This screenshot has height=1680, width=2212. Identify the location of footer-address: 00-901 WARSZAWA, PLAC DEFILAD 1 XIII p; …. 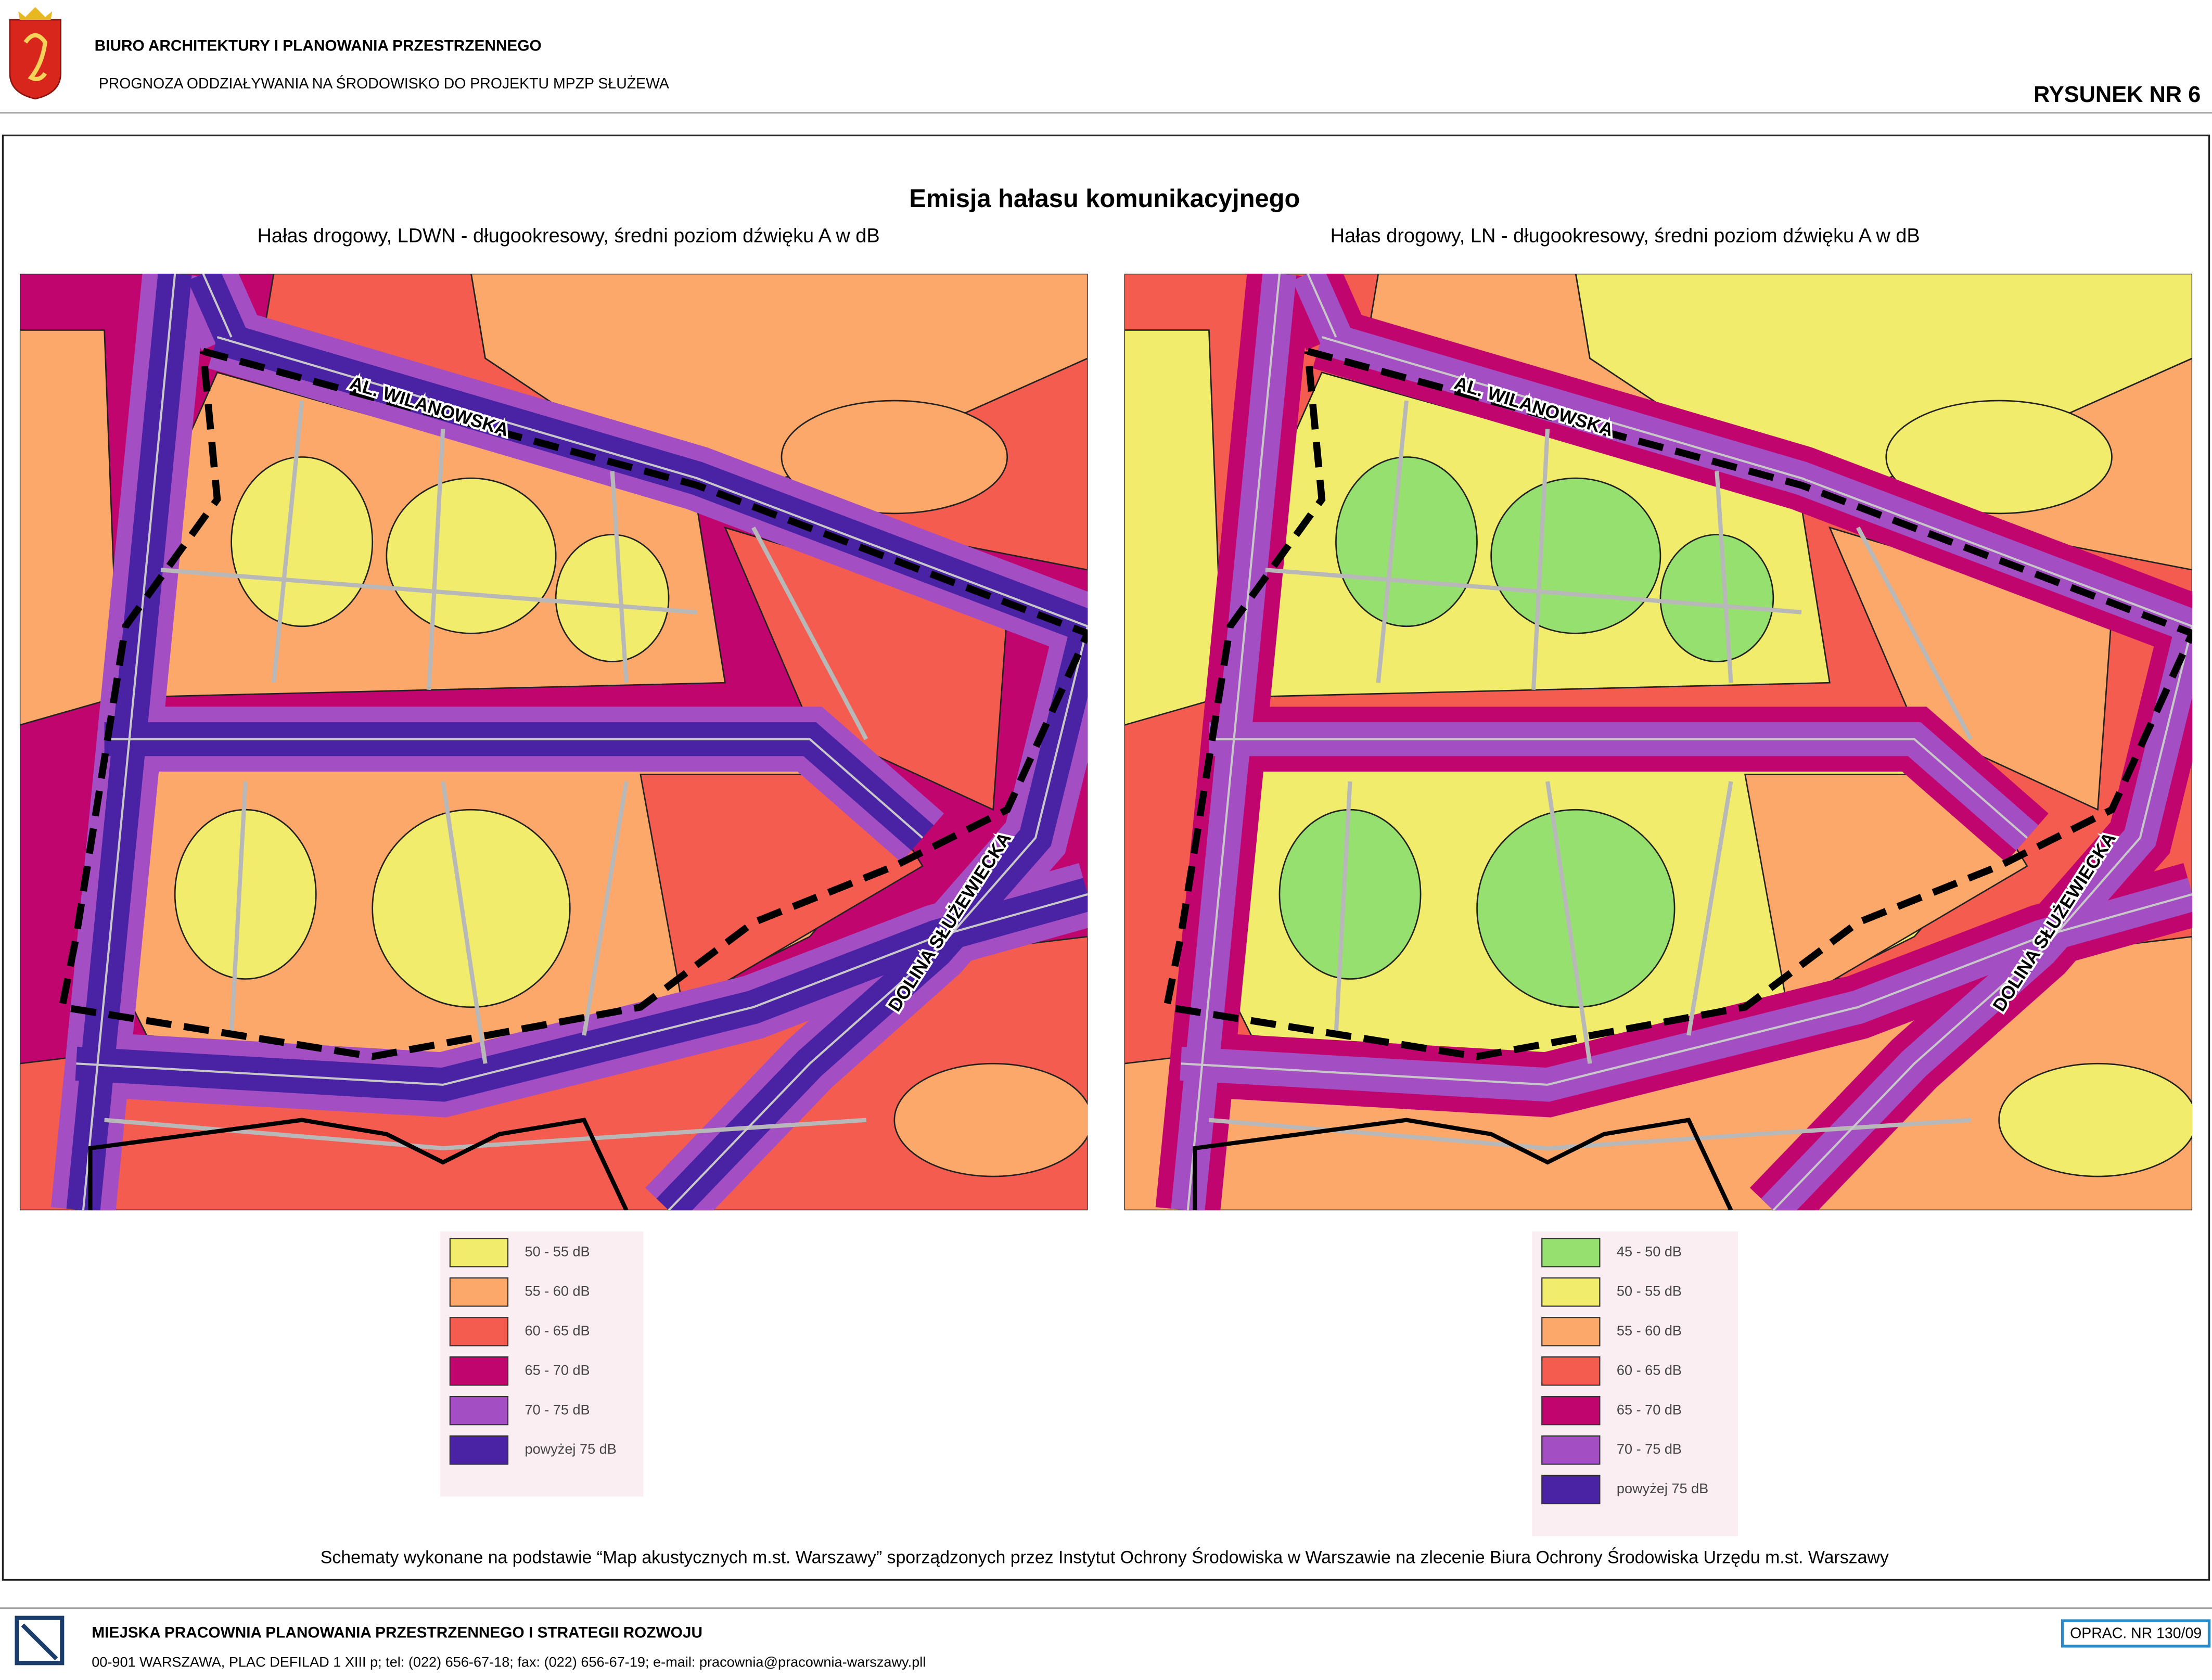
(509, 1662).